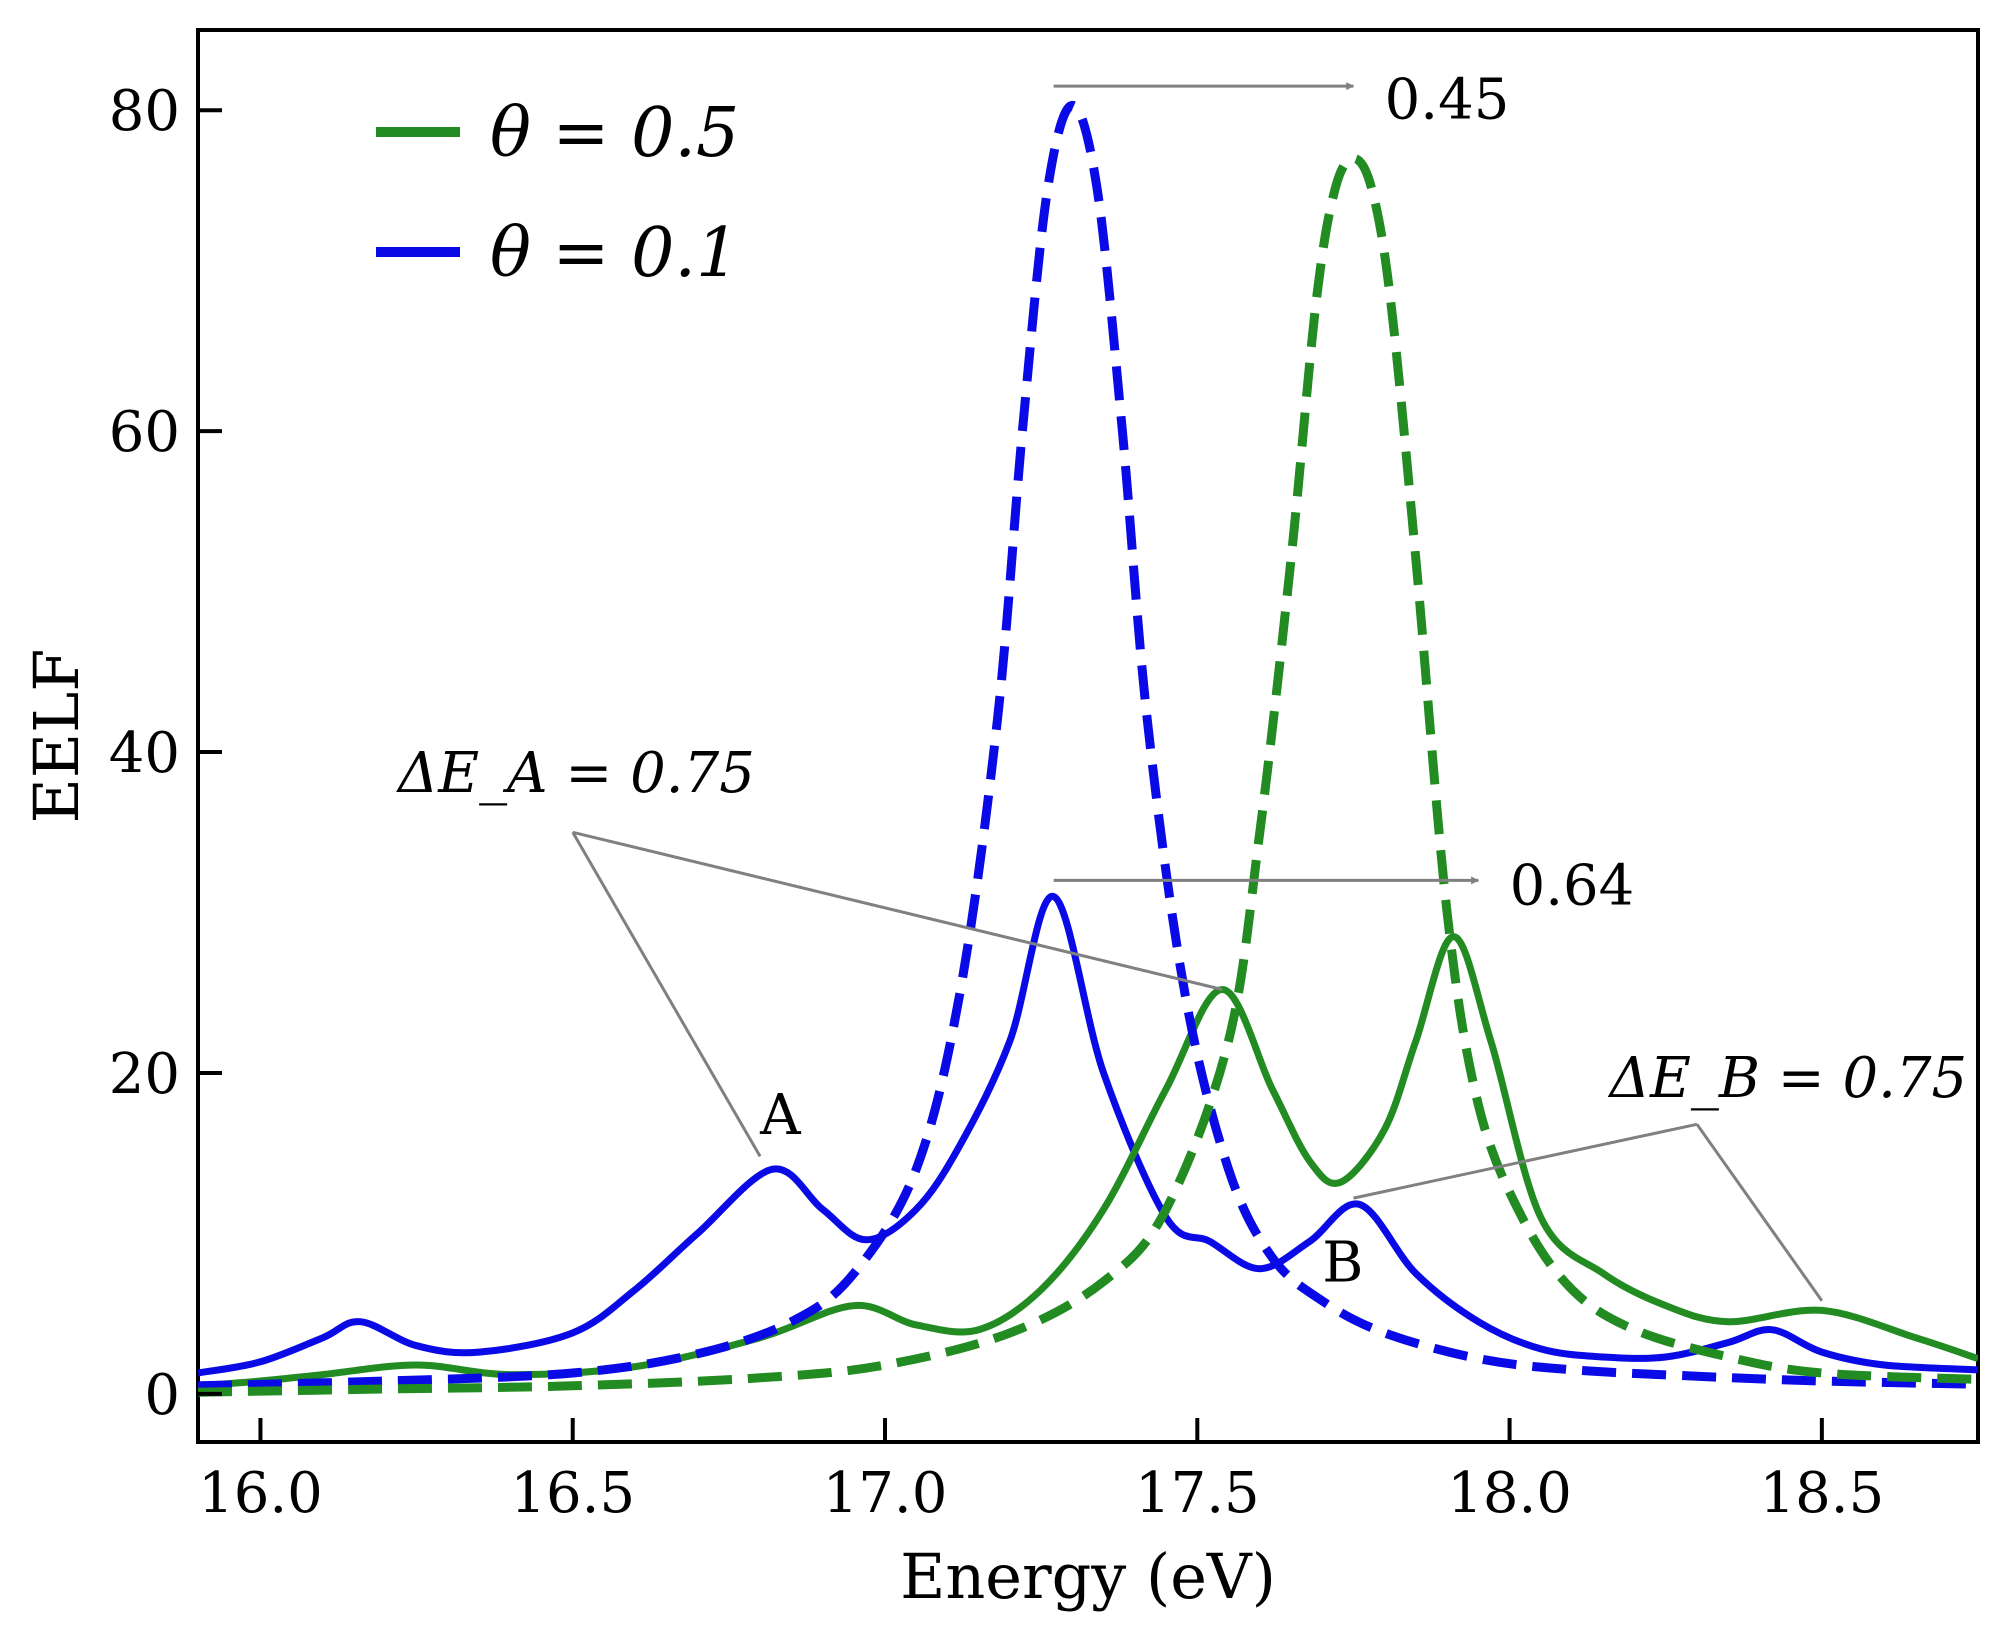 This screenshot has width=1996, height=1638. I want to click on x-tick-label-5: 18.5, so click(1822, 1493).